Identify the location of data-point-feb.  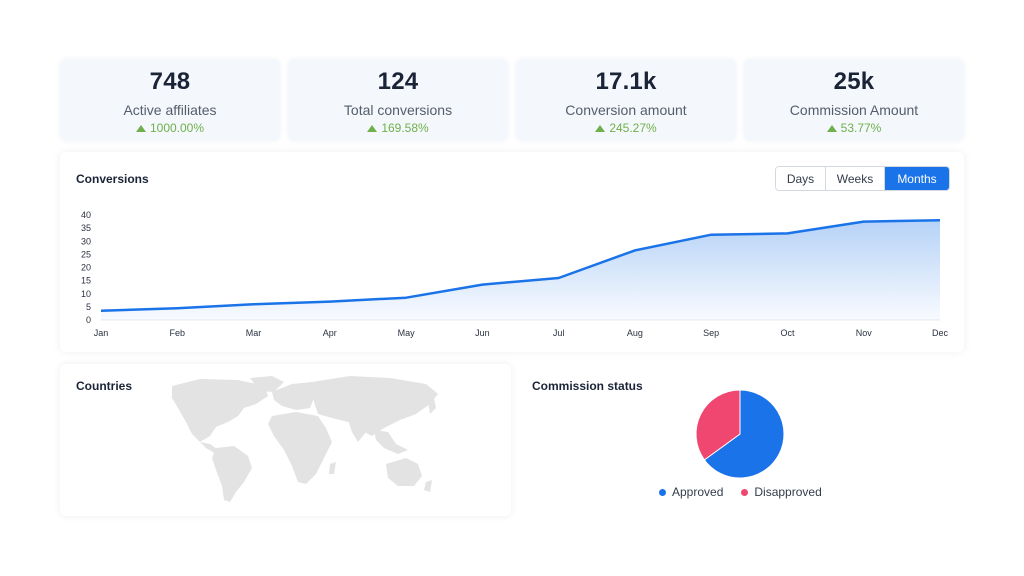
(177, 308).